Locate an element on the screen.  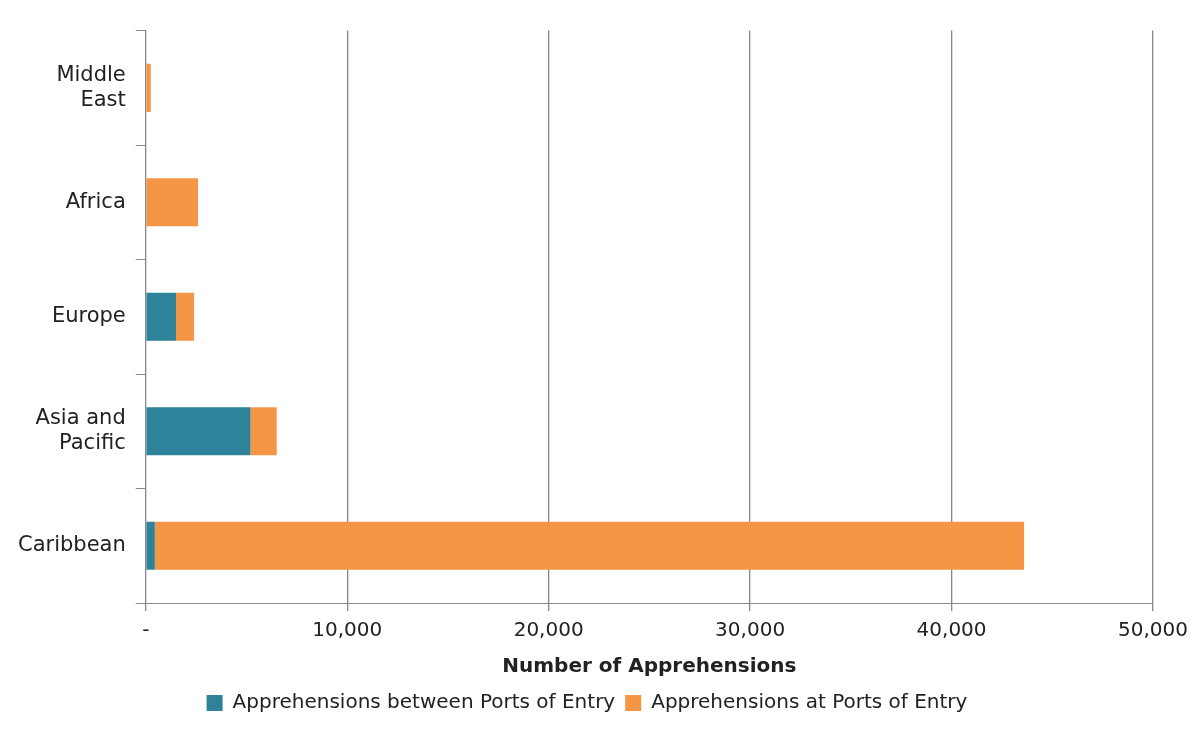
x-tick-label: - is located at coordinates (146, 629).